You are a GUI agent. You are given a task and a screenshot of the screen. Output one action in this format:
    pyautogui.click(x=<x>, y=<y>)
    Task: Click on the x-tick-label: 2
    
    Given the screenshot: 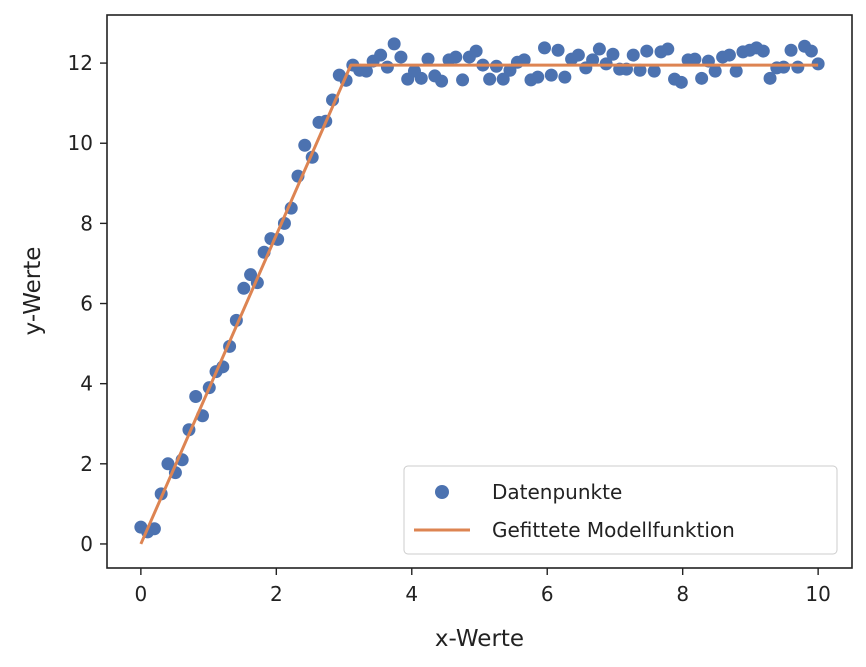 What is the action you would take?
    pyautogui.click(x=276, y=594)
    